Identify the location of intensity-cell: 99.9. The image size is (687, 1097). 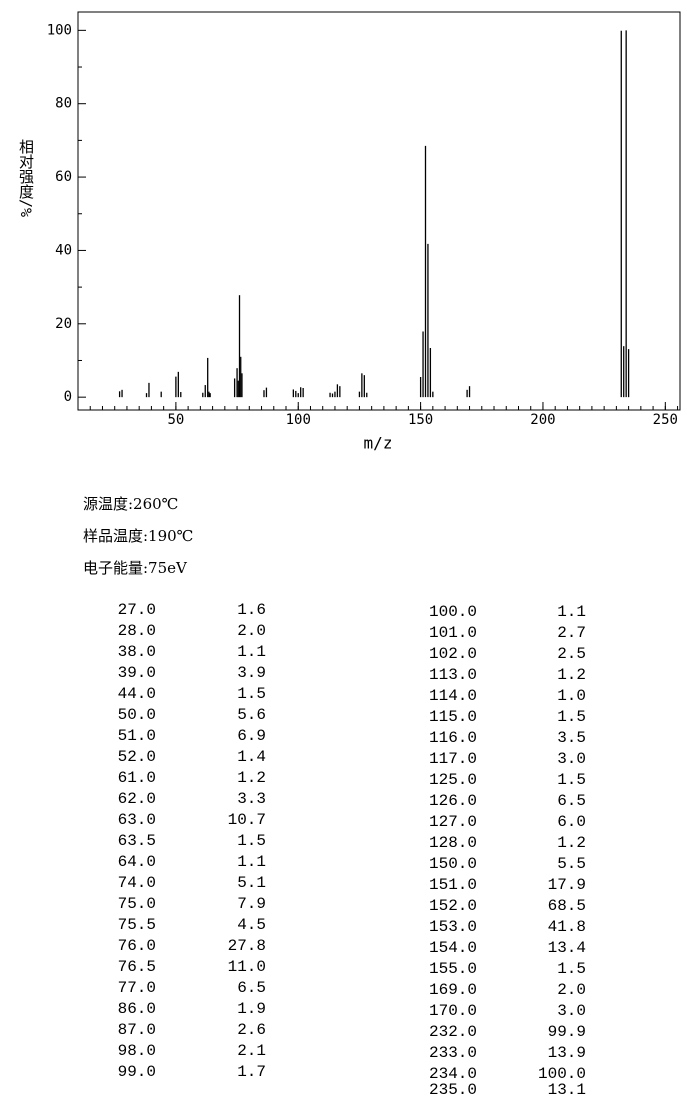
(567, 1032).